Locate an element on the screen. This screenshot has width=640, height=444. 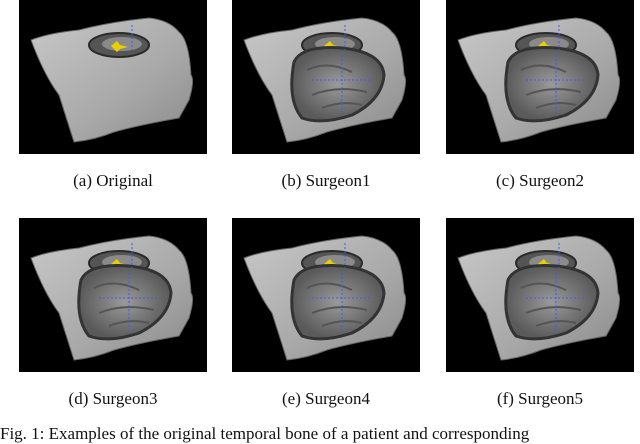
panel-image-d is located at coordinates (113, 295).